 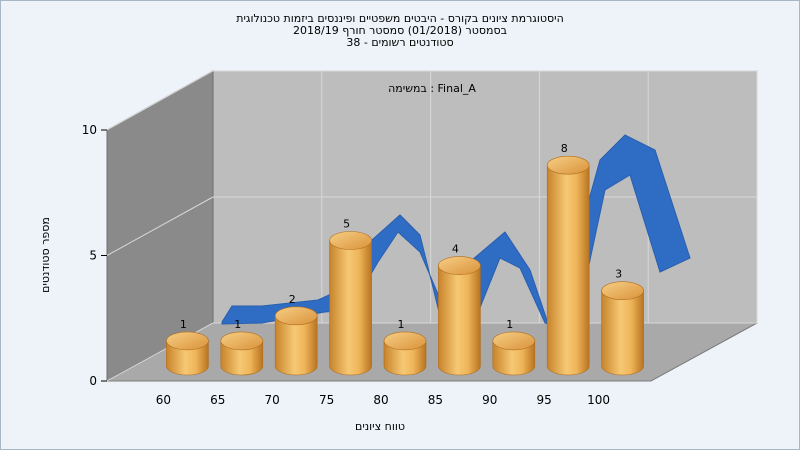 What do you see at coordinates (93, 381) in the screenshot?
I see `y-tick-label: 0` at bounding box center [93, 381].